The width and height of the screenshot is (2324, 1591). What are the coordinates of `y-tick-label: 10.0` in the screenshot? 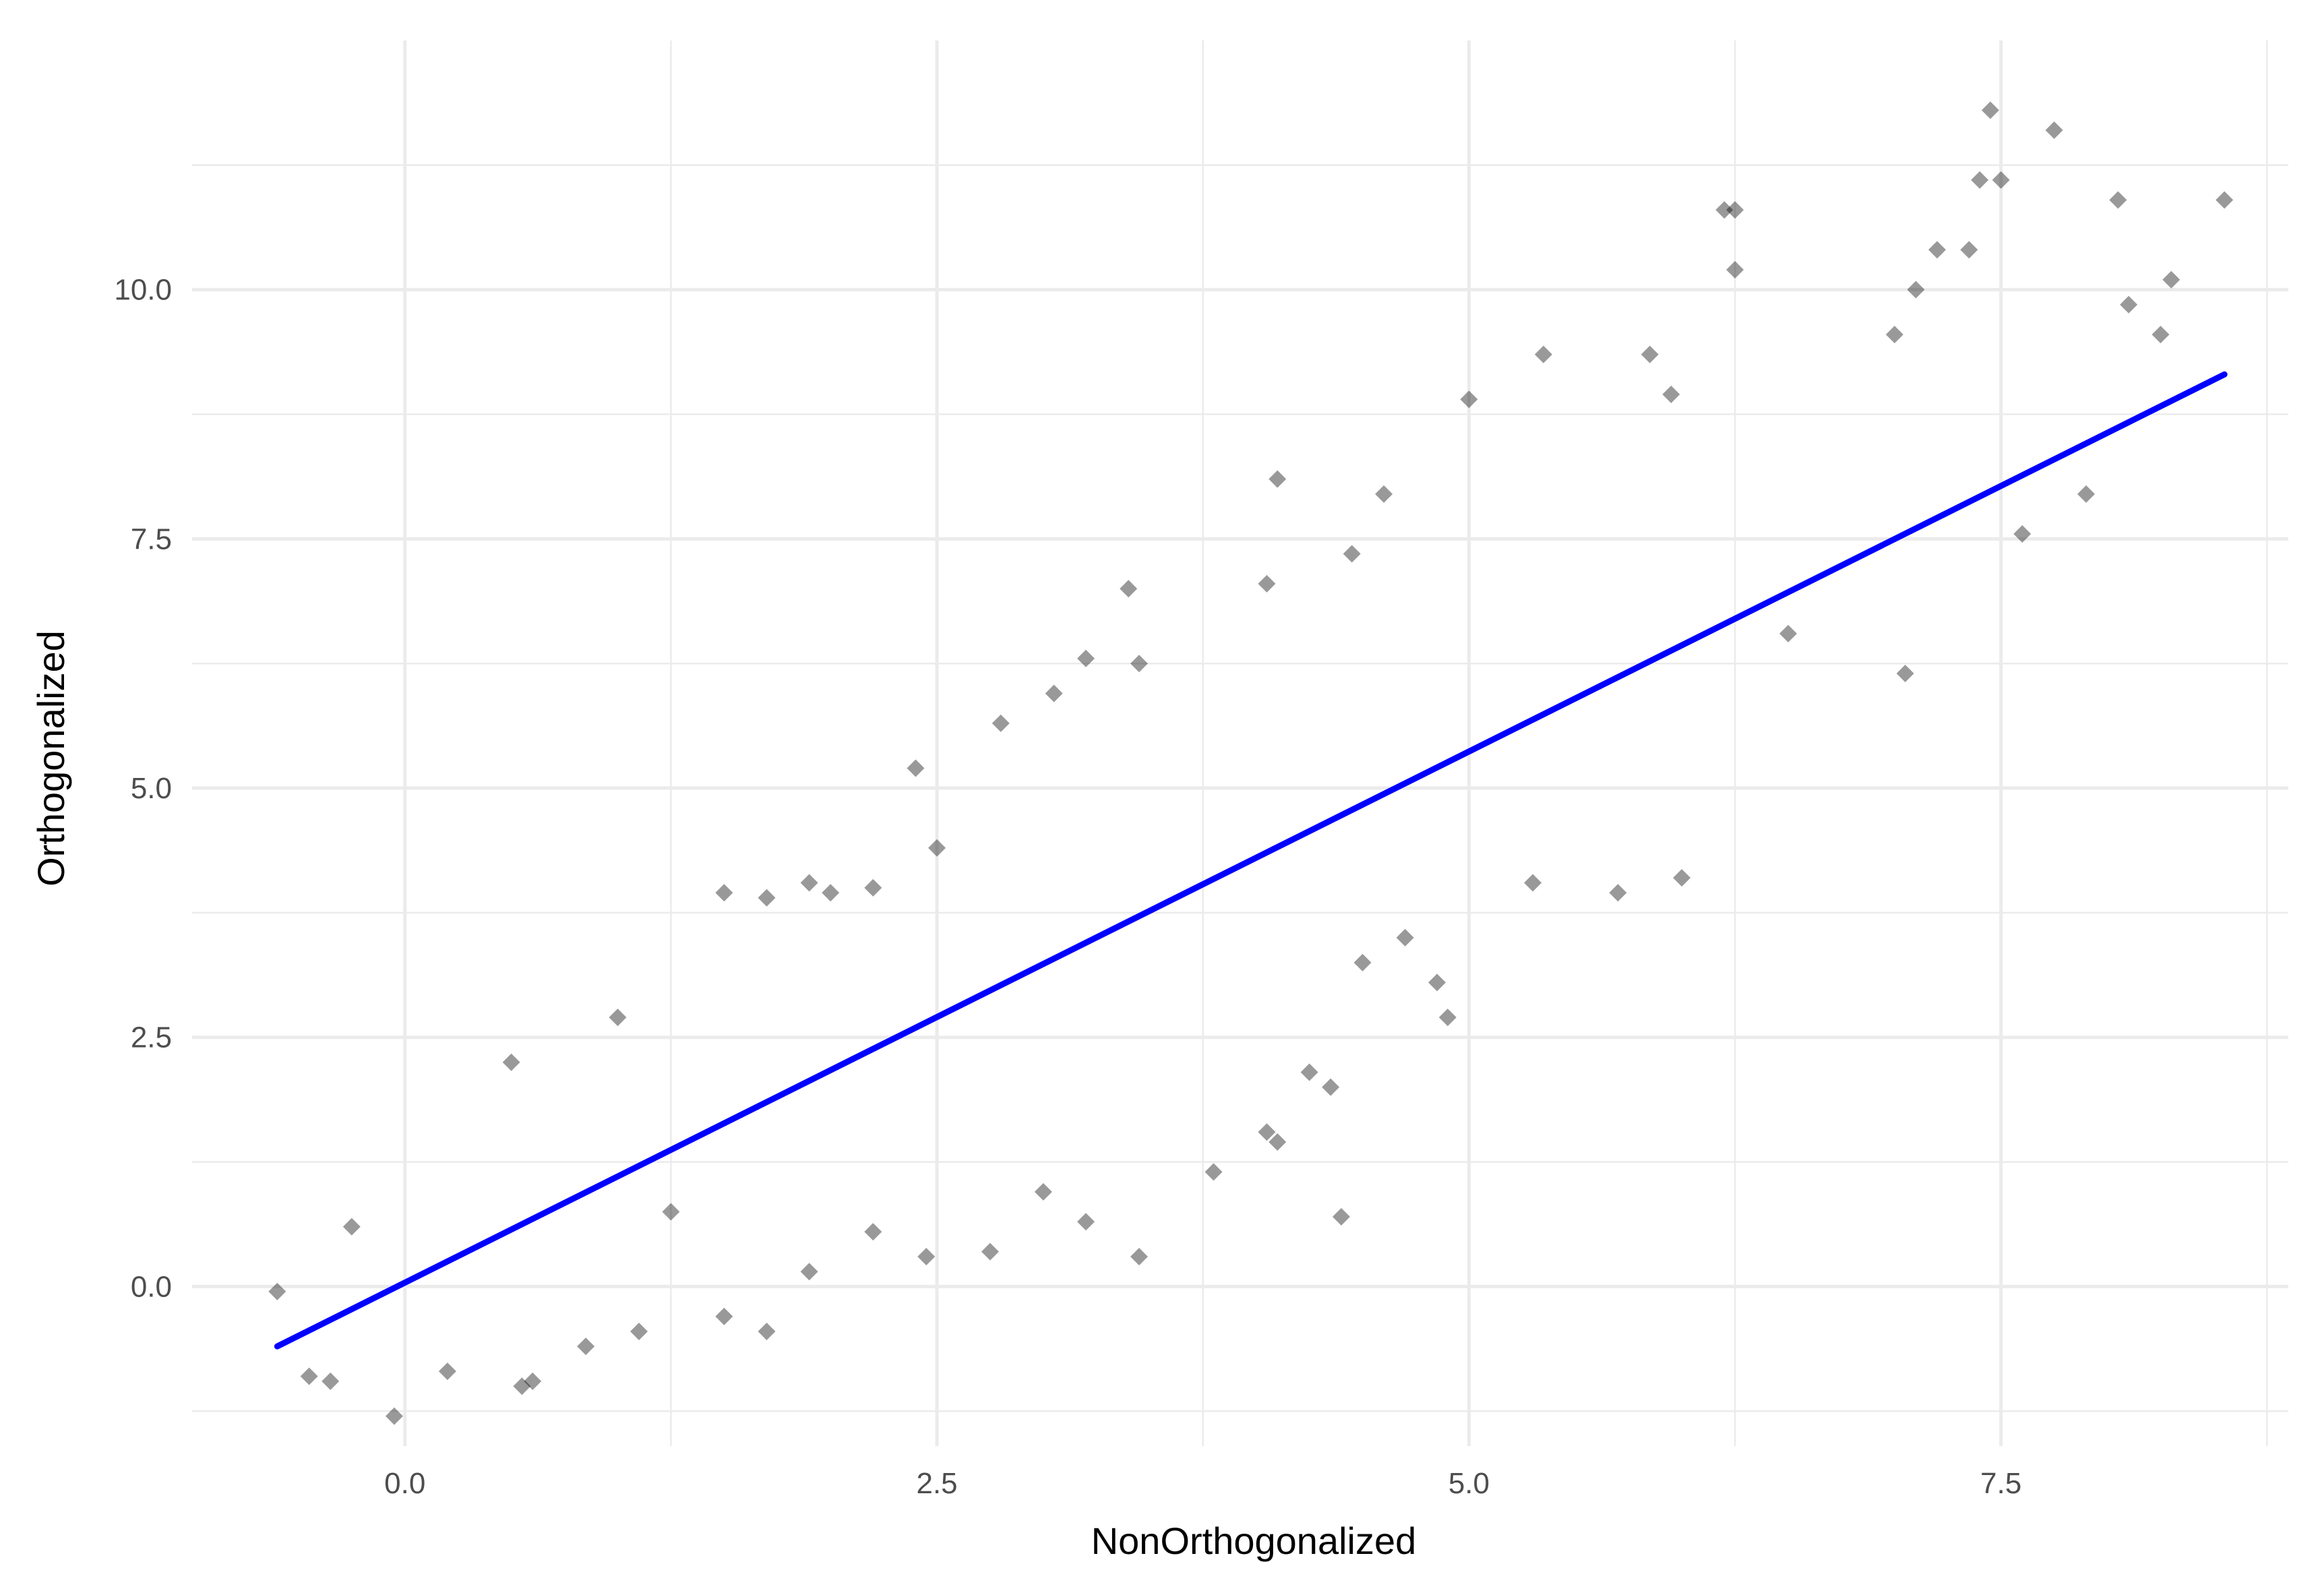 It's located at (143, 290).